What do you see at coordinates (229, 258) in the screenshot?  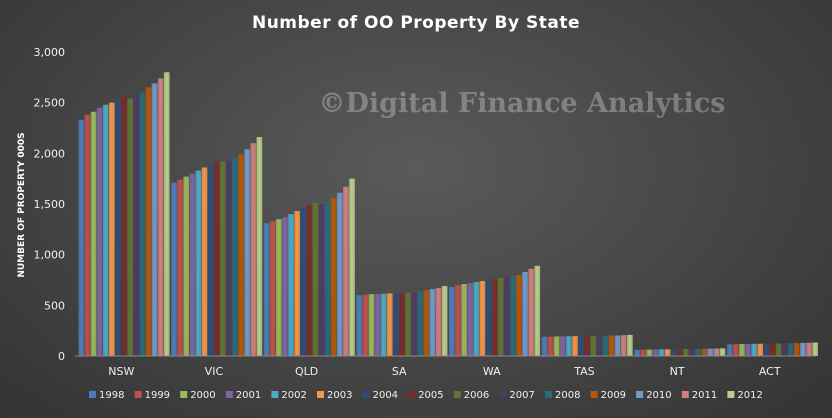 I see `bar-vic-2007` at bounding box center [229, 258].